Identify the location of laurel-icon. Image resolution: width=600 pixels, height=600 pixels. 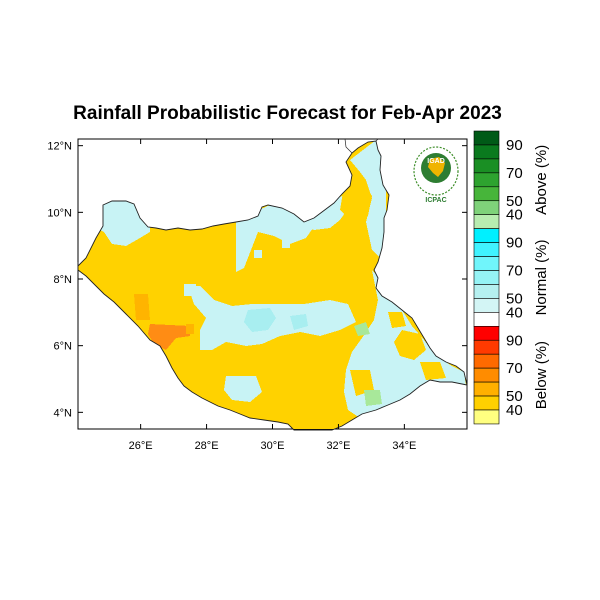
(436, 171).